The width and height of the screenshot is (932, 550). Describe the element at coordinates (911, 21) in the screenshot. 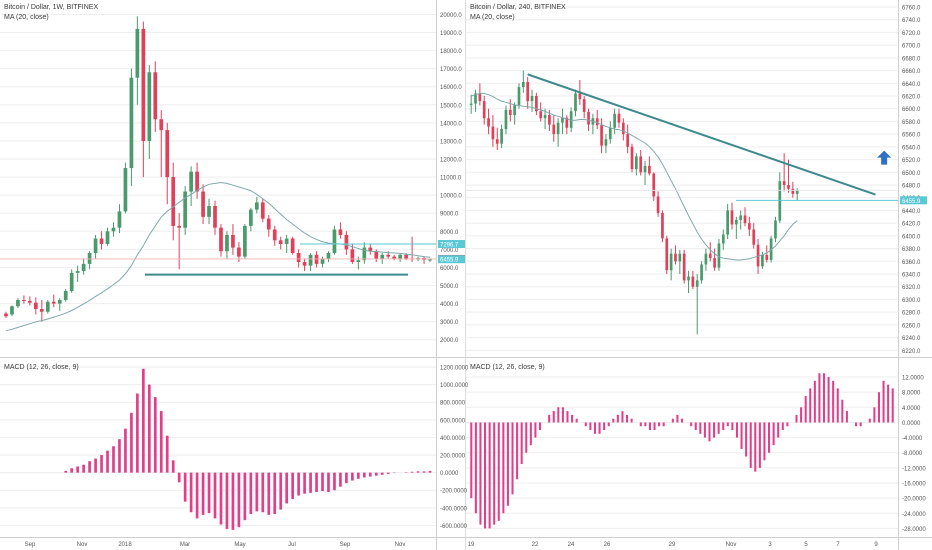

I see `right-price-y-tick: 6740.0` at that location.